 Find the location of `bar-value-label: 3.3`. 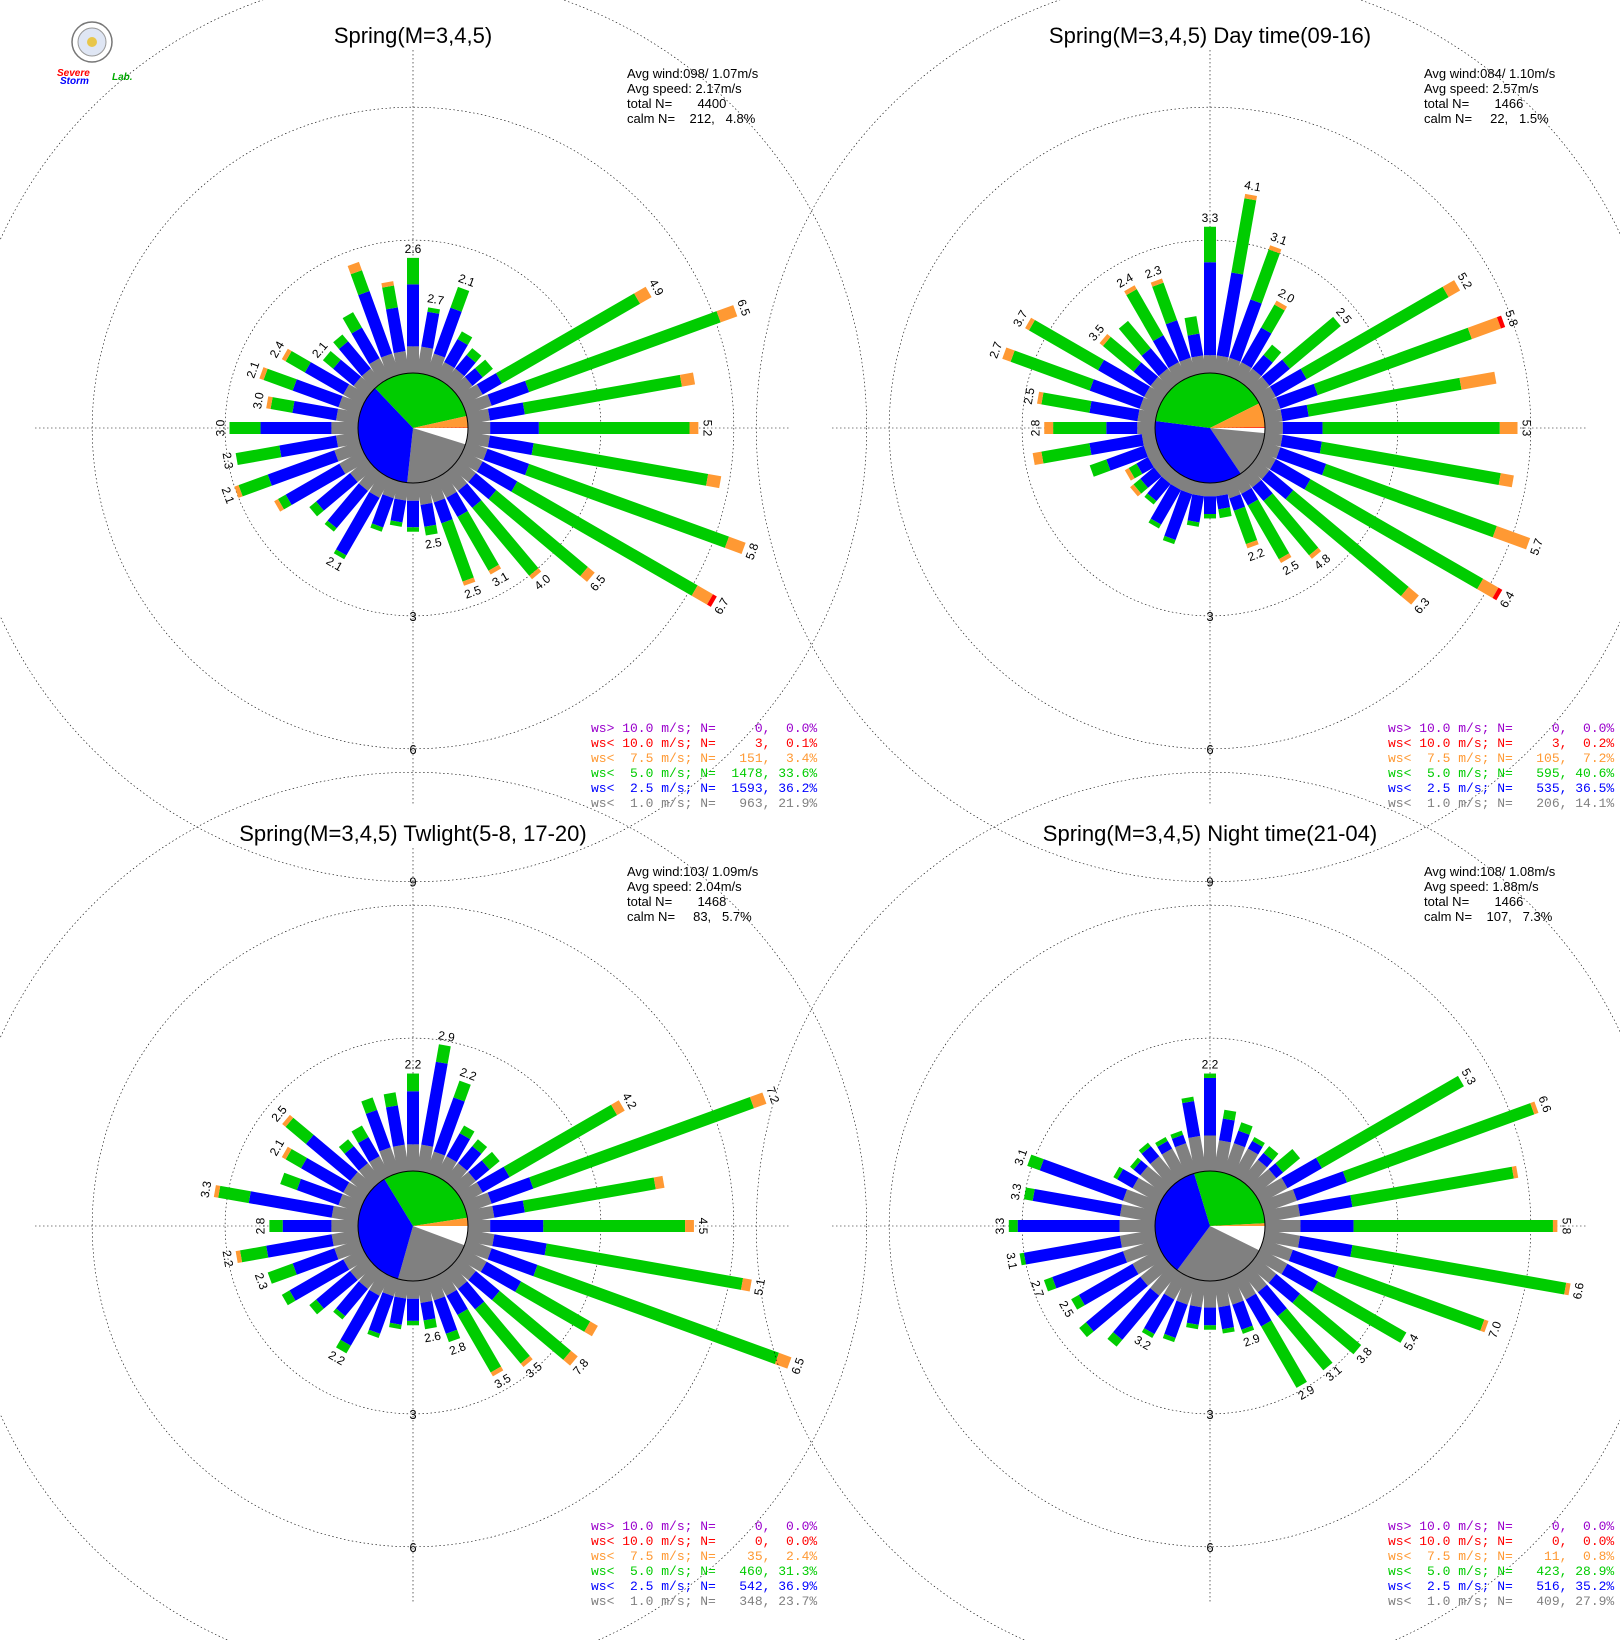

bar-value-label: 3.3 is located at coordinates (1000, 1225).